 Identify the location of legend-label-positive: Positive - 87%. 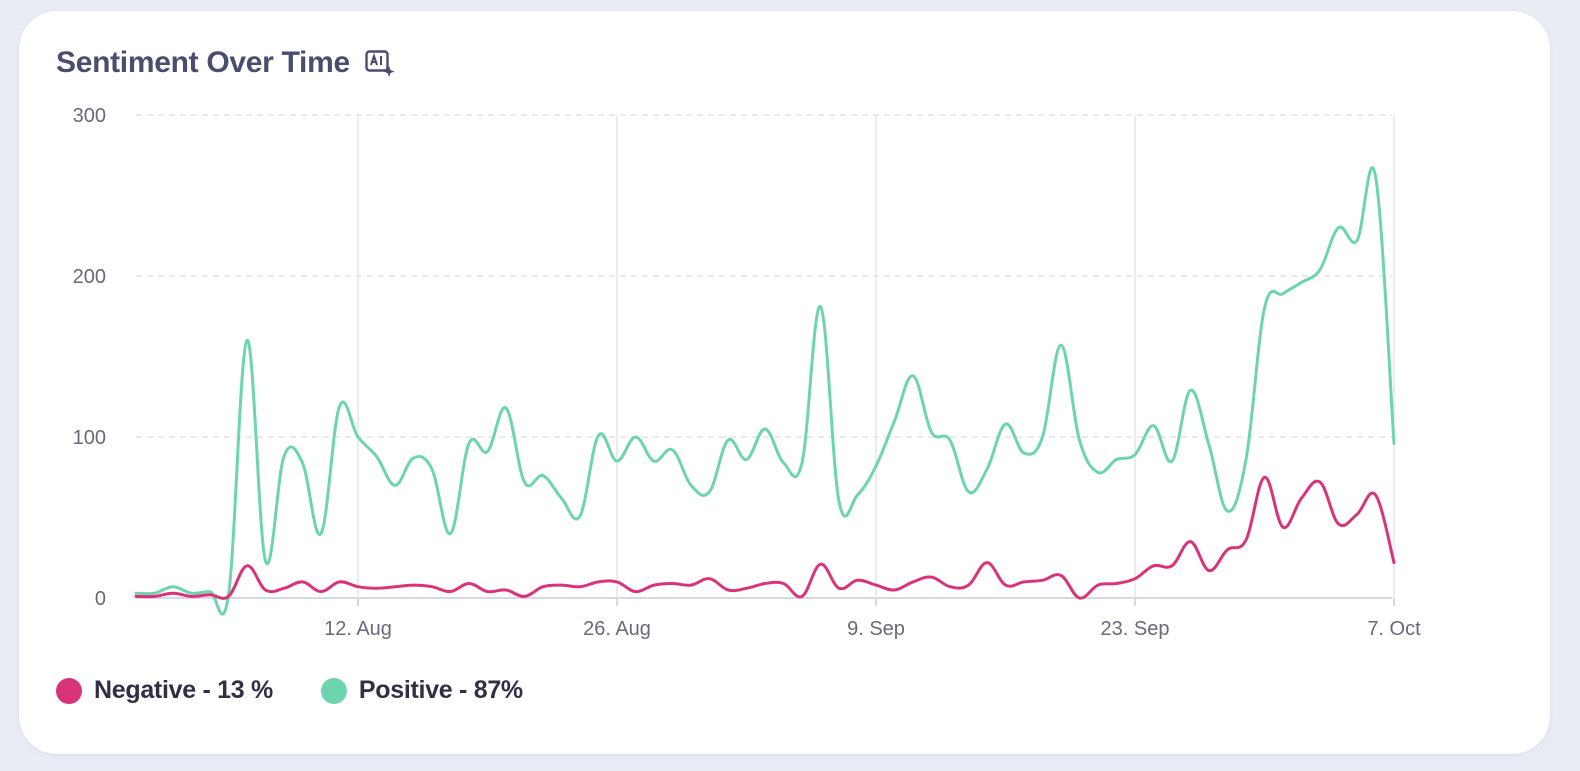
(440, 690).